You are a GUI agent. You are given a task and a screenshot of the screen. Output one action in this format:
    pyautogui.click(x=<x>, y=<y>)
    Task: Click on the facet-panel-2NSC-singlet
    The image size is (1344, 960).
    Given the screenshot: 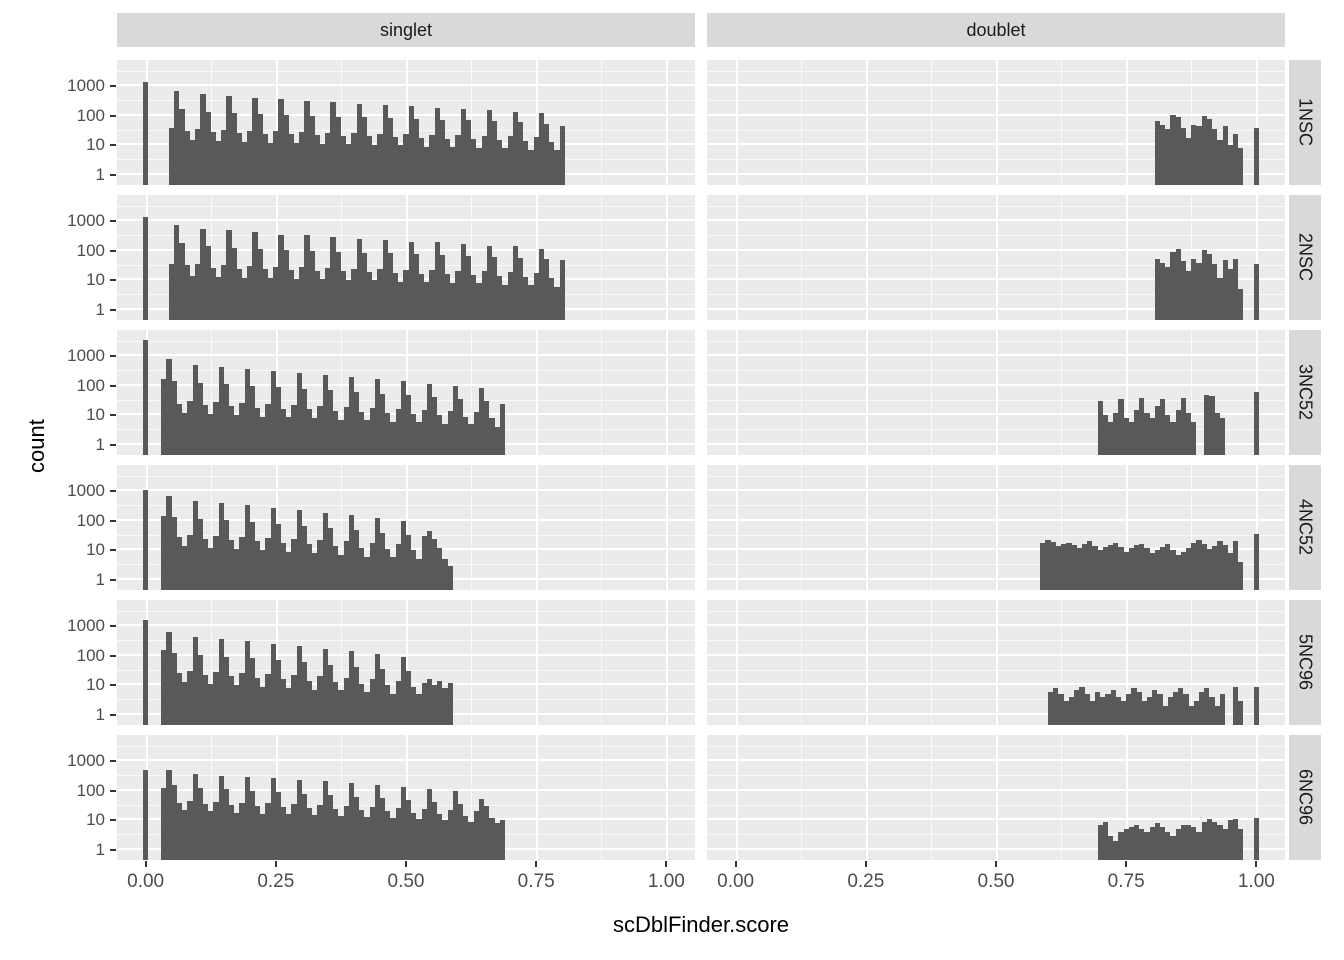 What is the action you would take?
    pyautogui.click(x=406, y=257)
    